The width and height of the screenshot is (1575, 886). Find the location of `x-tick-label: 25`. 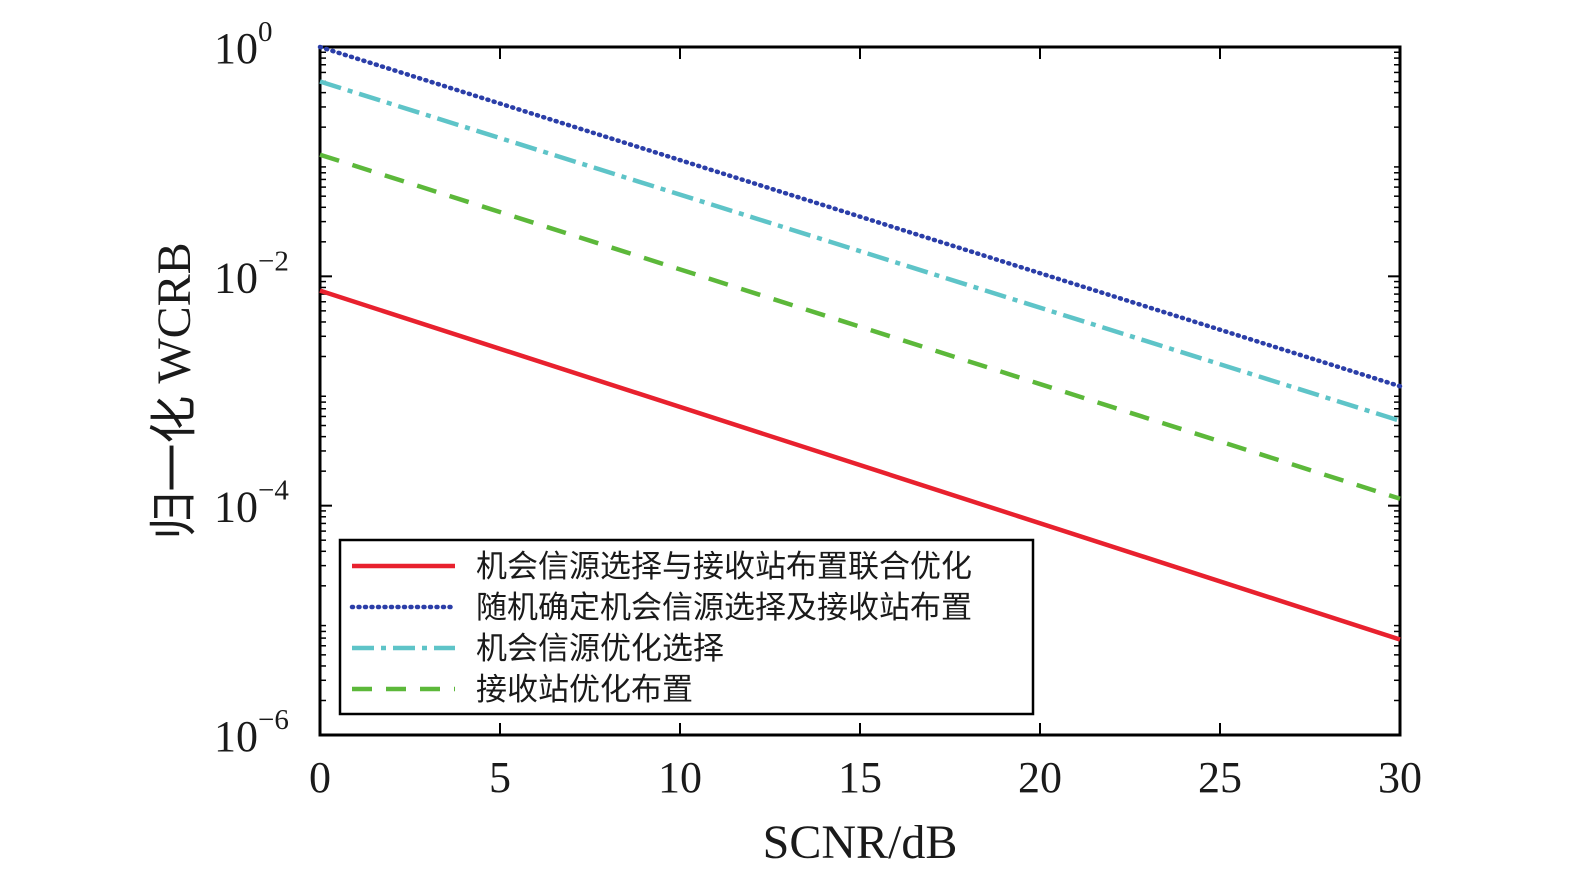

x-tick-label: 25 is located at coordinates (1220, 777).